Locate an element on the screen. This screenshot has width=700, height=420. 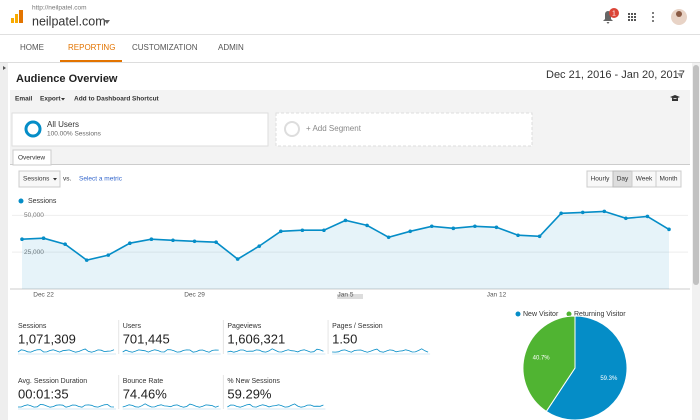
x-tick-label: Jan 12 is located at coordinates (497, 295).